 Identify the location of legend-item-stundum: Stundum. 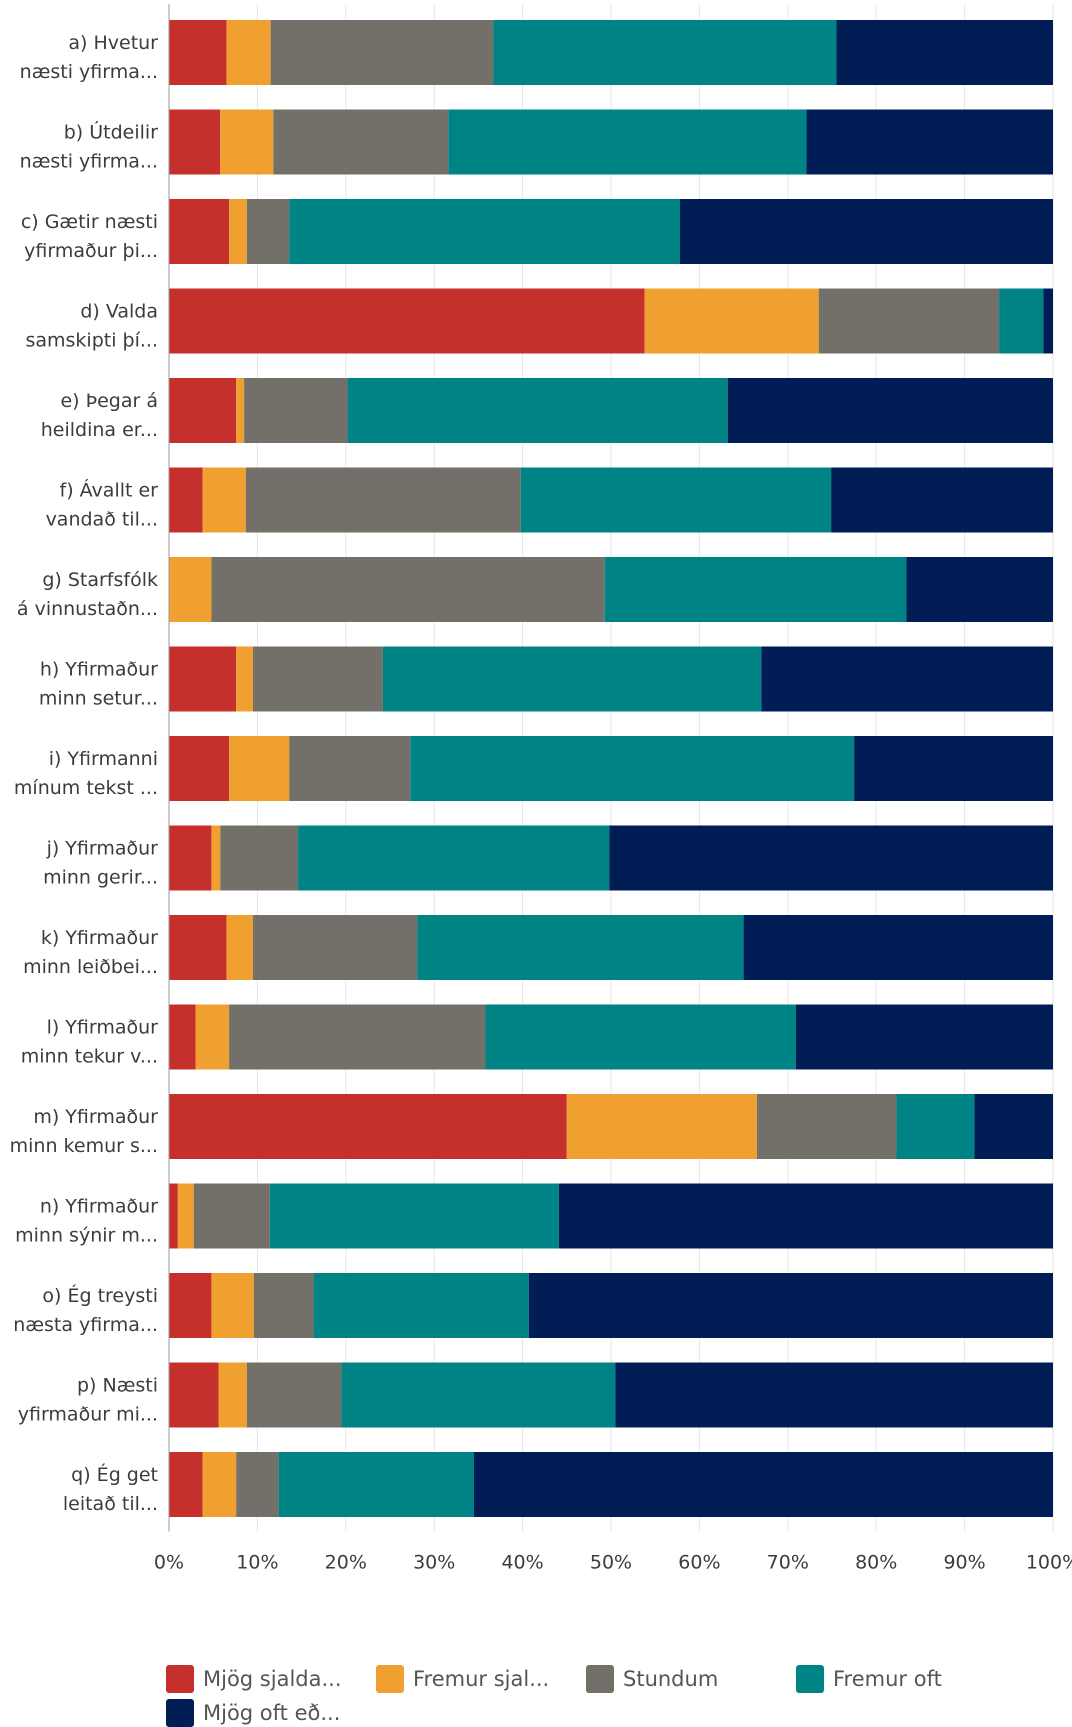
(652, 1679).